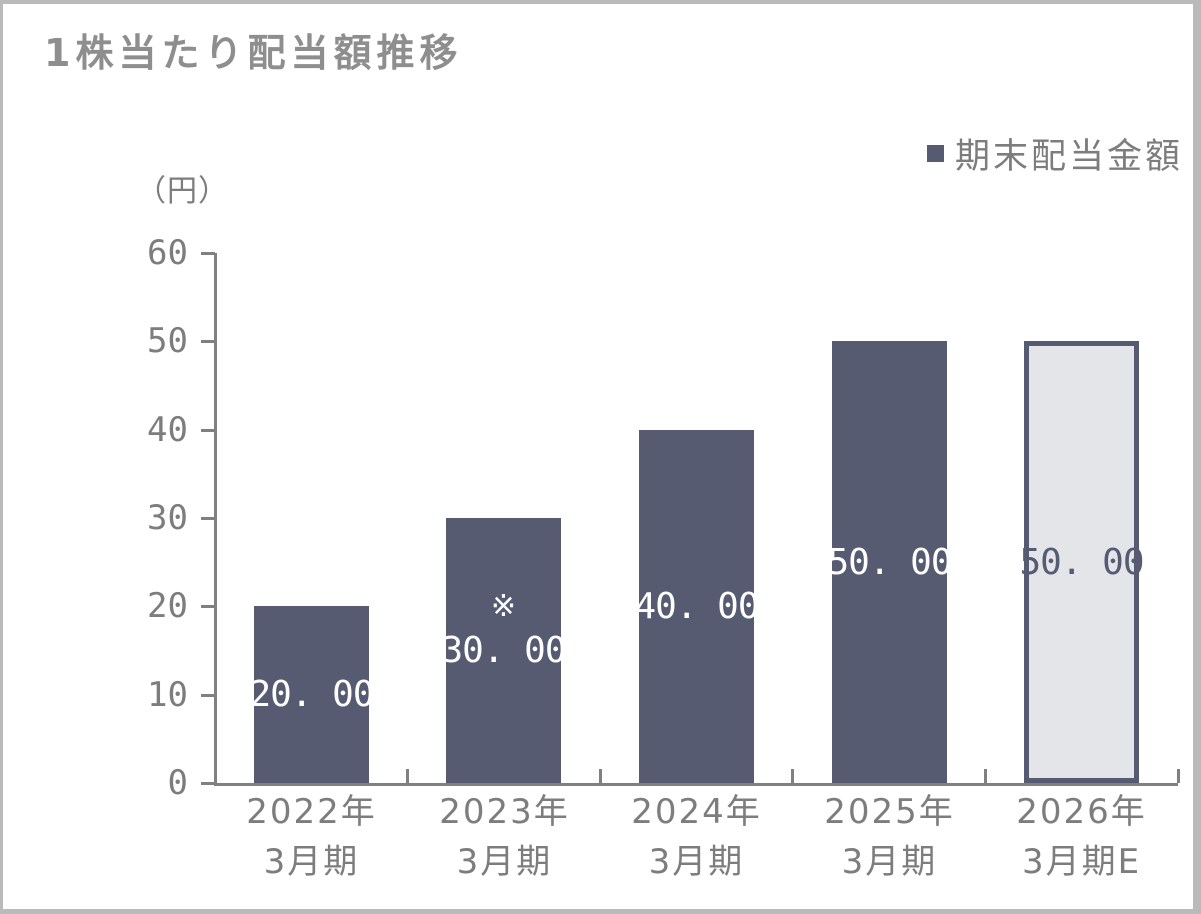 The image size is (1201, 914). What do you see at coordinates (935, 153) in the screenshot?
I see `legend-swatch-icon` at bounding box center [935, 153].